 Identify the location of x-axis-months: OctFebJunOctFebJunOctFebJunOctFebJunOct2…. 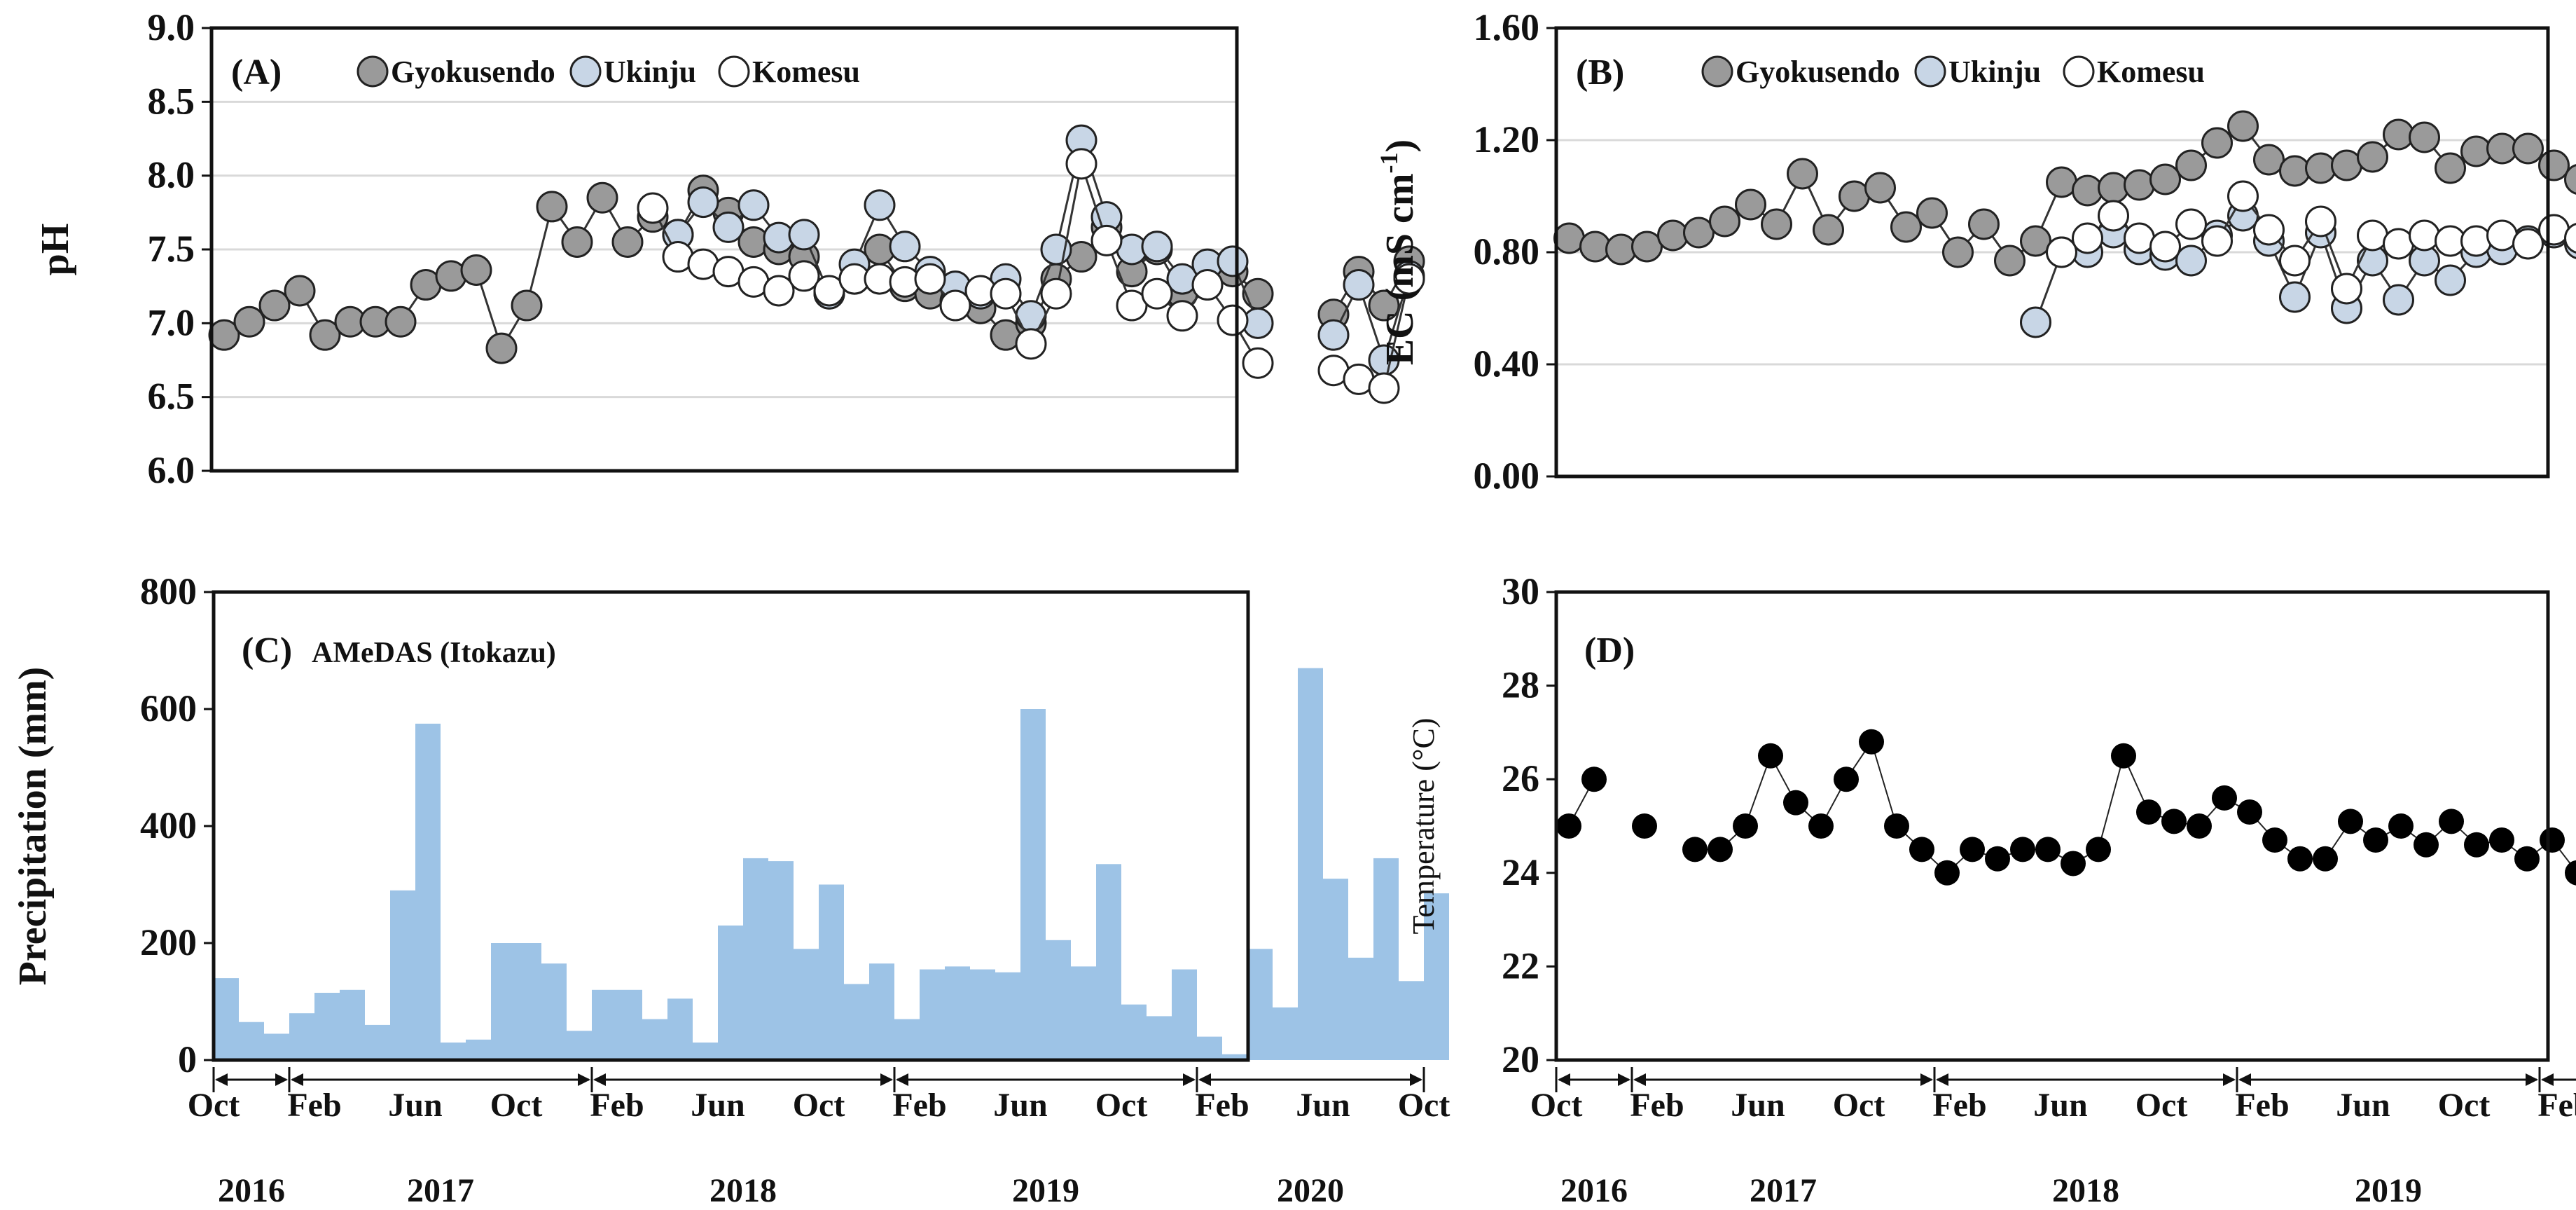
(2053, 1148).